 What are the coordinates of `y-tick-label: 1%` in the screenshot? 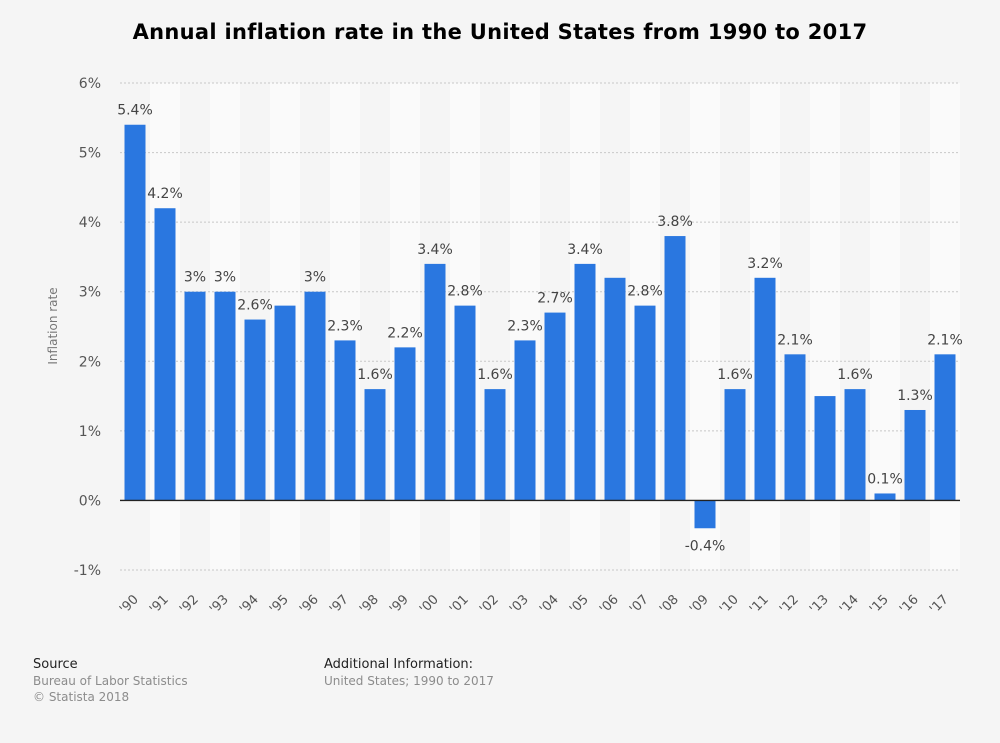 It's located at (90, 432).